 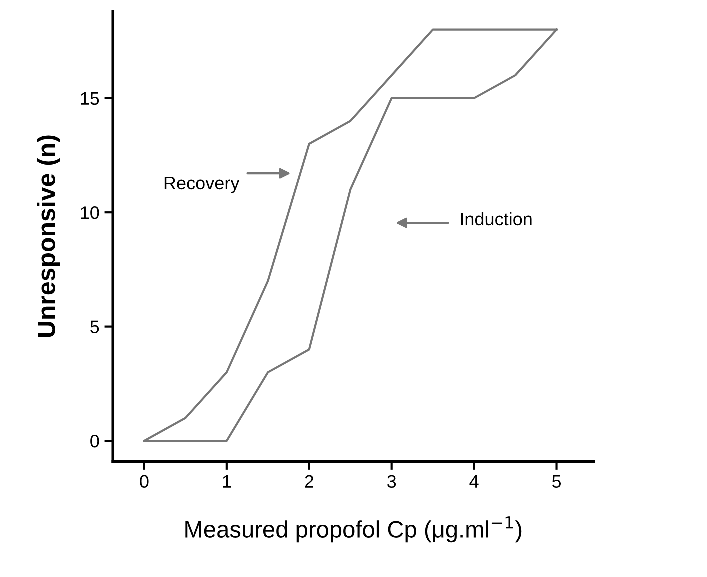 I want to click on y-axis-title: Unresponsive (n), so click(x=48, y=237).